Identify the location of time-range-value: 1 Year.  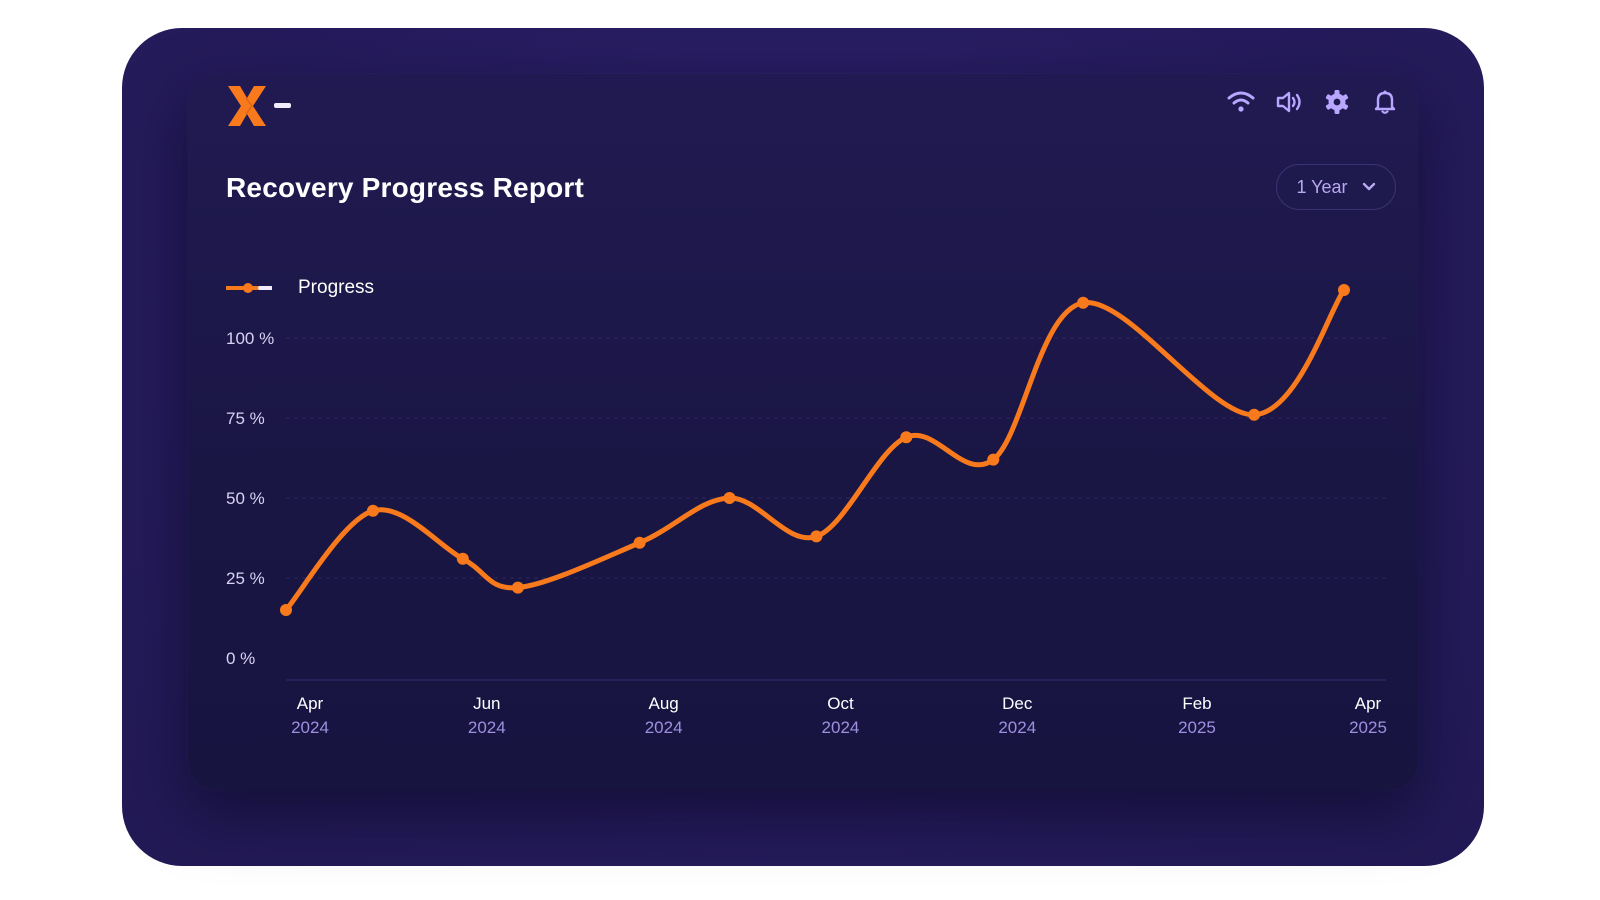
(1322, 186).